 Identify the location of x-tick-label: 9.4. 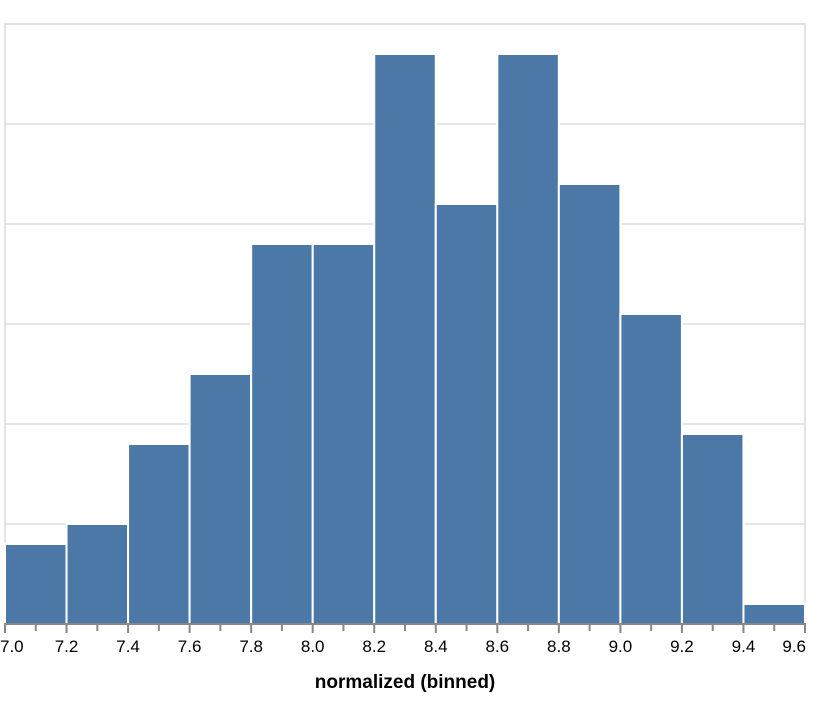
(744, 646).